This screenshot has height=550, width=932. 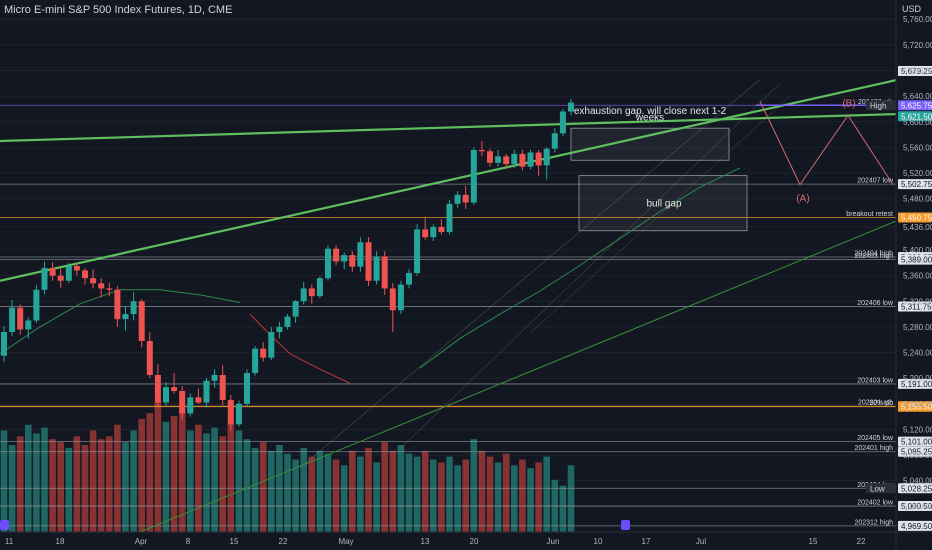 What do you see at coordinates (875, 303) in the screenshot?
I see `level-label: 202406 low` at bounding box center [875, 303].